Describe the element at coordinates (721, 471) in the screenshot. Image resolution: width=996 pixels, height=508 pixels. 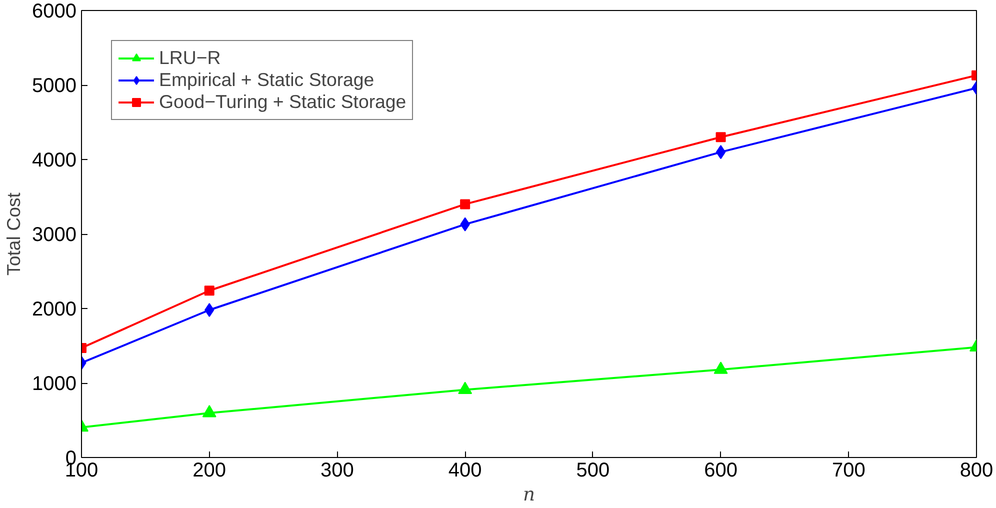
I see `x-tick-label: 600` at that location.